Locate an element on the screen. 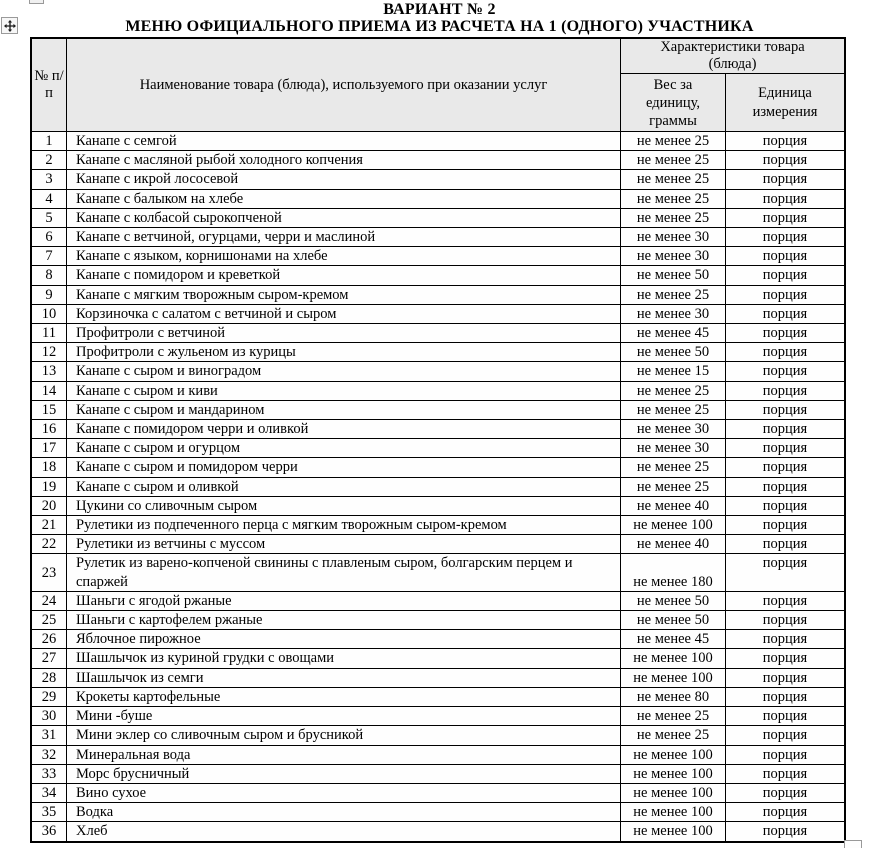  dish-name-cell: Яблочное пирожное is located at coordinates (344, 639).